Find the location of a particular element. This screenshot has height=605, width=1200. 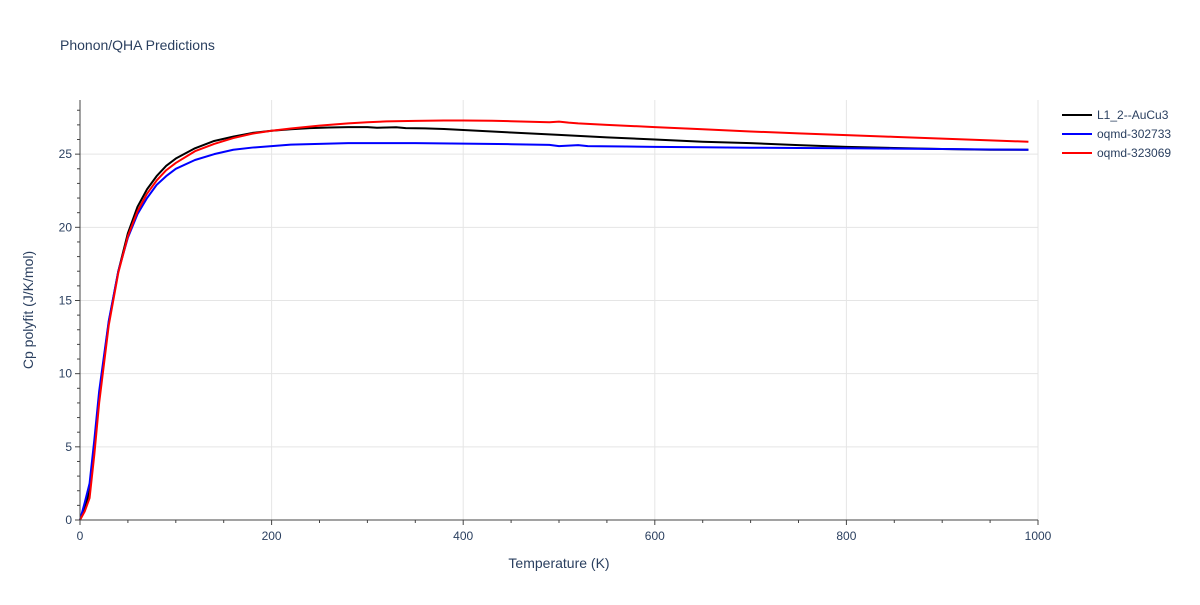

legend: L1_2--AuCu3 oqmd-302733 oqmd-323069 is located at coordinates (1116, 134).